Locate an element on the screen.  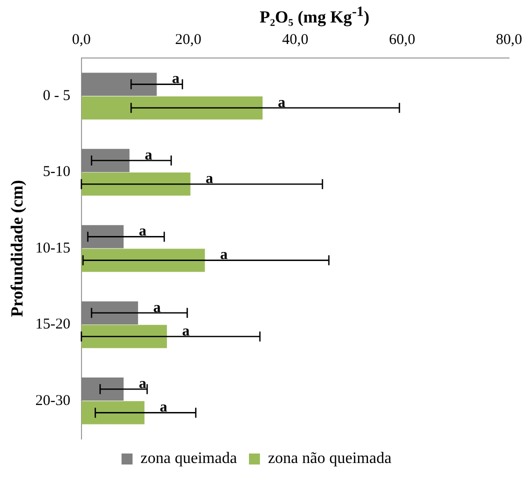
x-tick-label: 20,0 is located at coordinates (188, 40).